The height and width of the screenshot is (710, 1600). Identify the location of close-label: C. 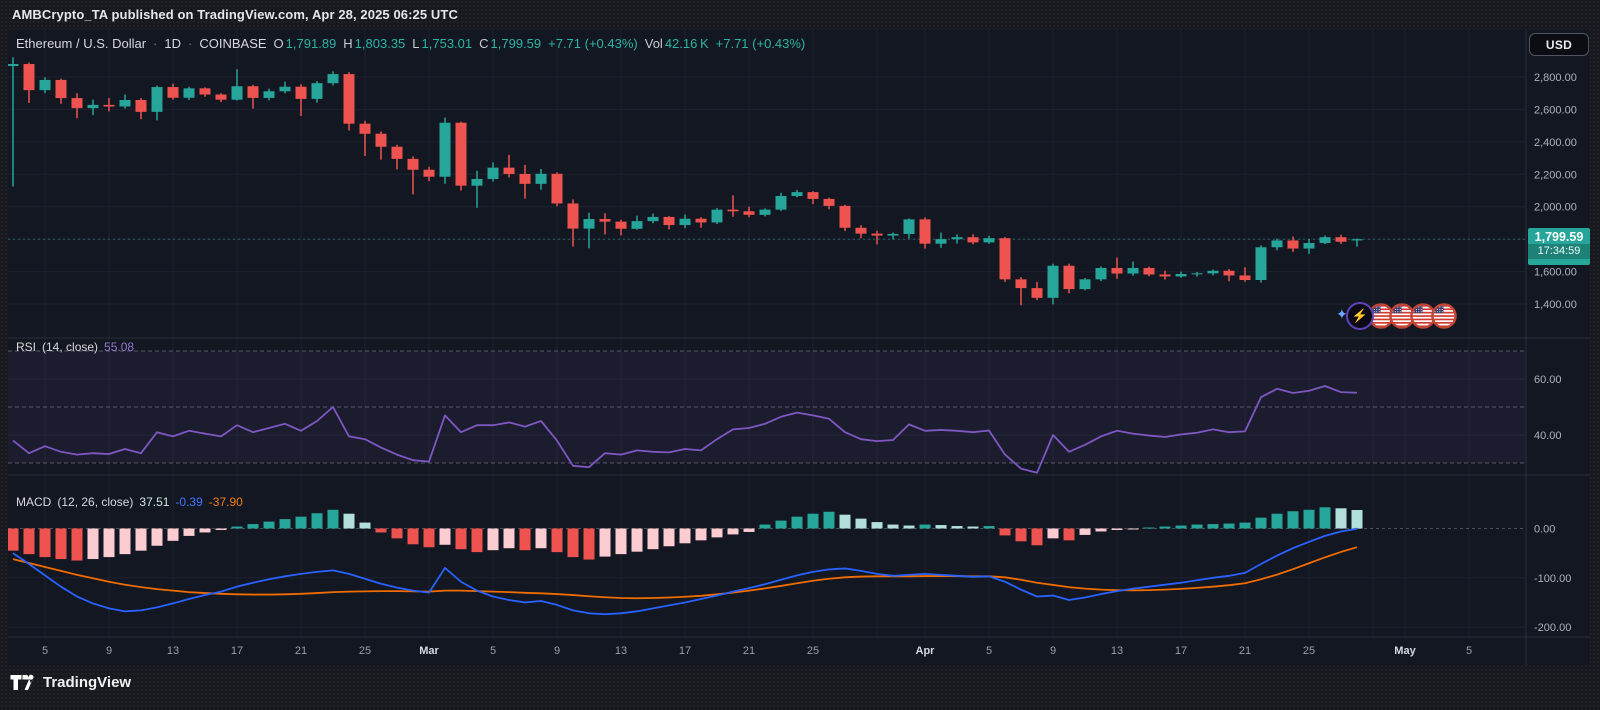
(484, 43).